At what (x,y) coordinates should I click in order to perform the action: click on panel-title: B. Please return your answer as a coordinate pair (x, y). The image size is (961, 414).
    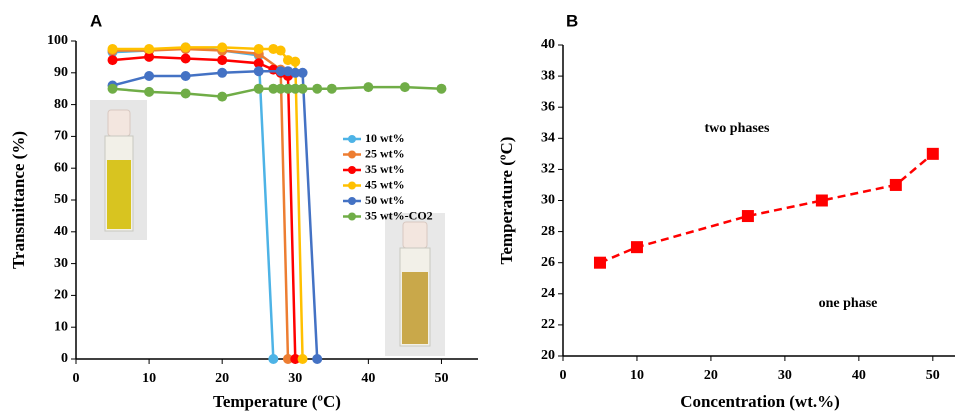
    Looking at the image, I should click on (572, 20).